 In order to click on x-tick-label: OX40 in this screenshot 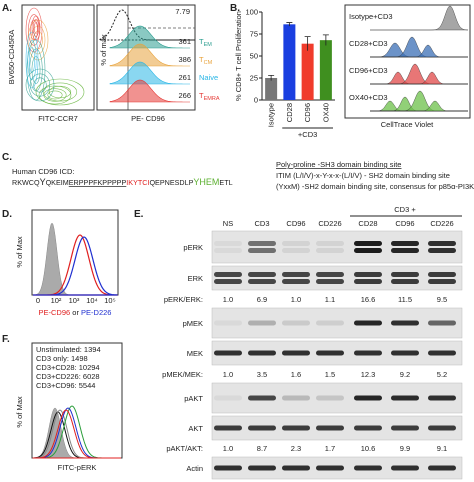, I will do `click(325, 112)`.